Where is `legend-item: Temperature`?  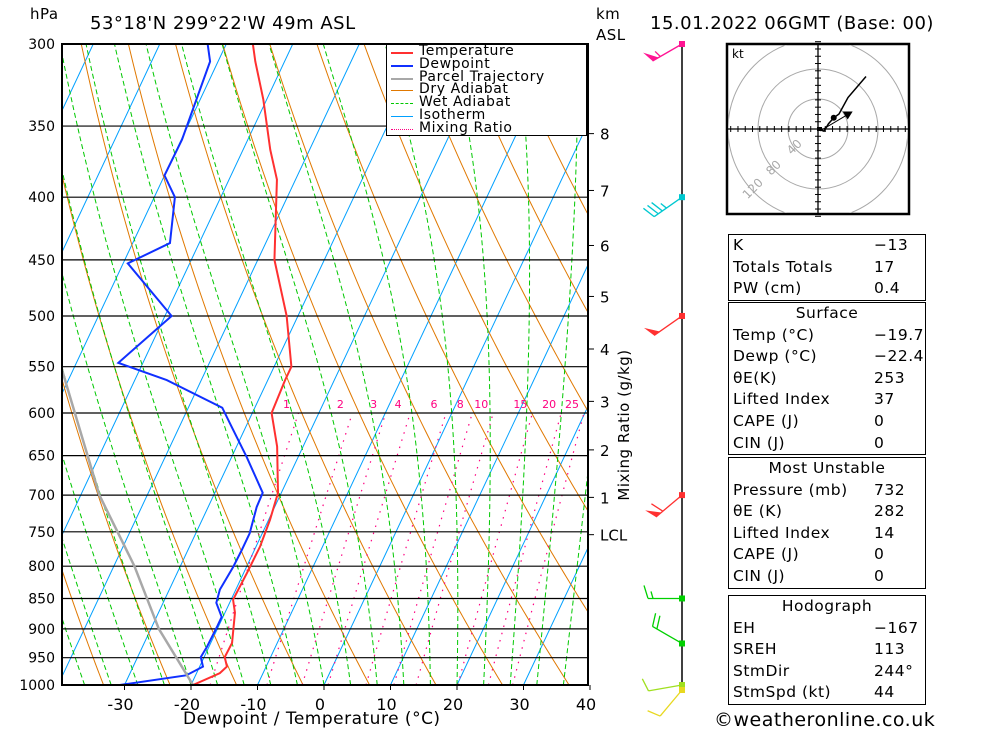 legend-item: Temperature is located at coordinates (487, 51).